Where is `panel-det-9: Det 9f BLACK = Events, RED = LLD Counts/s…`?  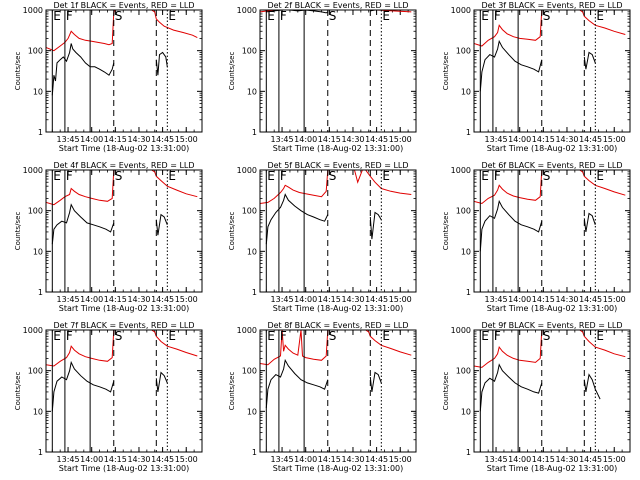
panel-det-9: Det 9f BLACK = Events, RED = LLD Counts/s… is located at coordinates (536, 397).